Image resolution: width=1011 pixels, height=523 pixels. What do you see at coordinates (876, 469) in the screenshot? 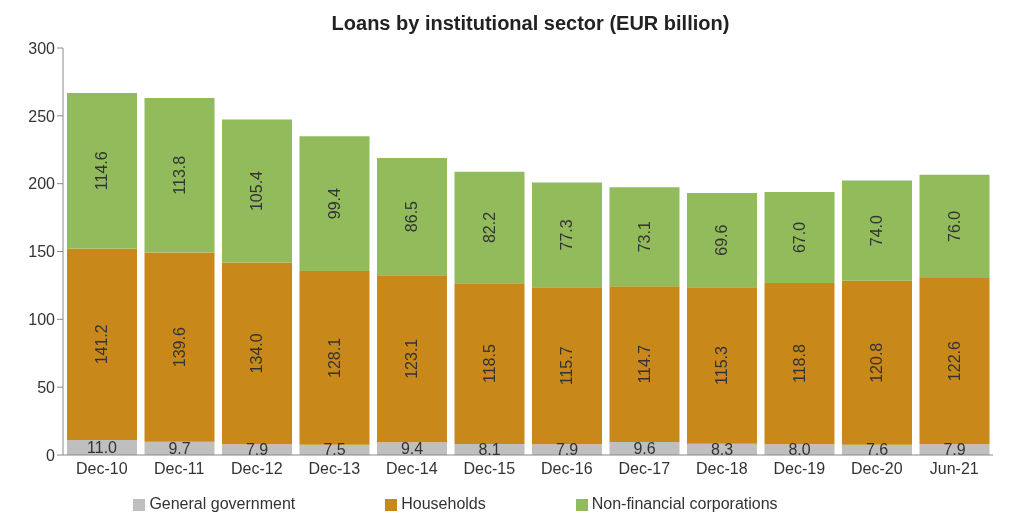
I see `x-tick-label: Dec-20` at bounding box center [876, 469].